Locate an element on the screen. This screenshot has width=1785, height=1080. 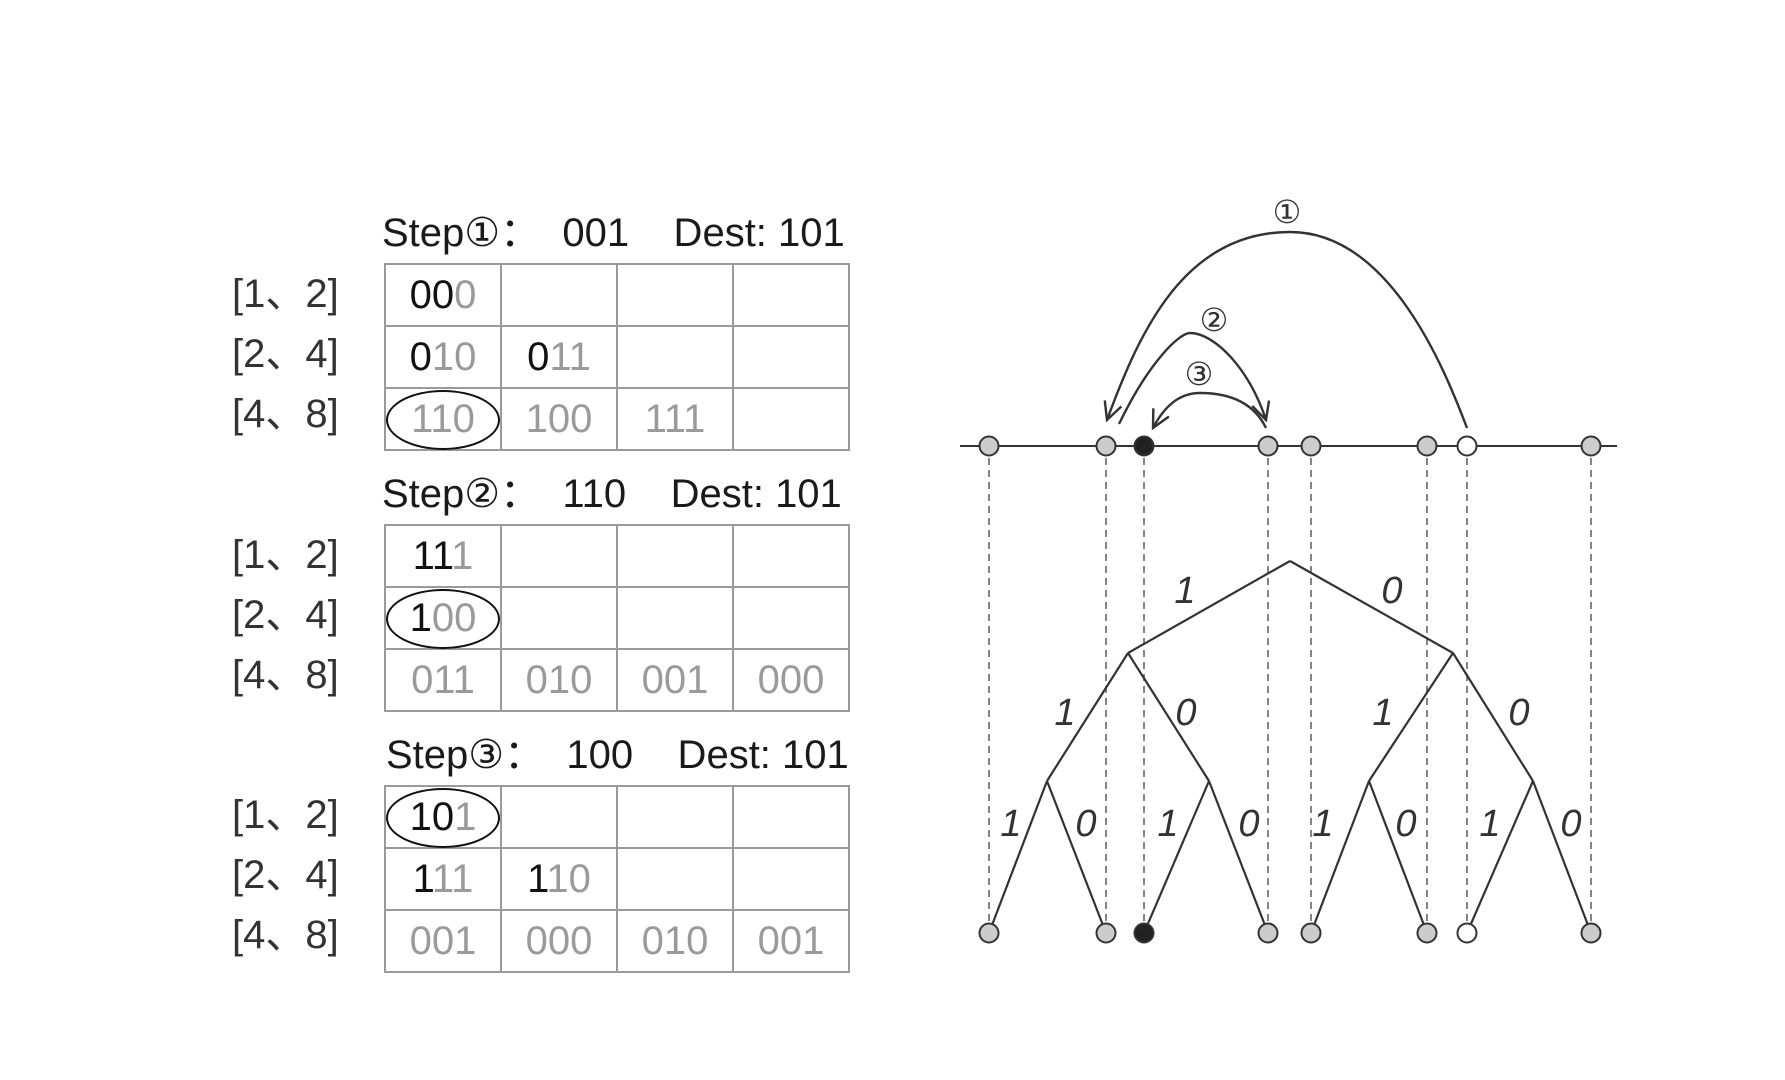
cell-known-bits: 0 is located at coordinates (420, 356).